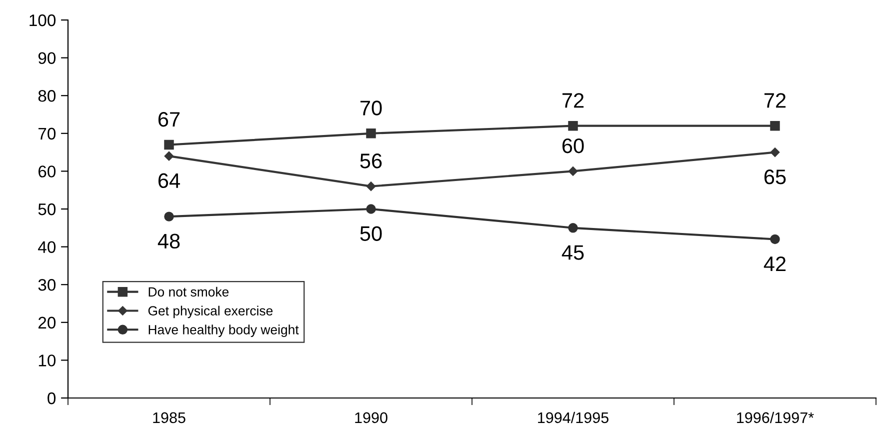 The width and height of the screenshot is (886, 436). I want to click on x-tick-label: 1985, so click(169, 418).